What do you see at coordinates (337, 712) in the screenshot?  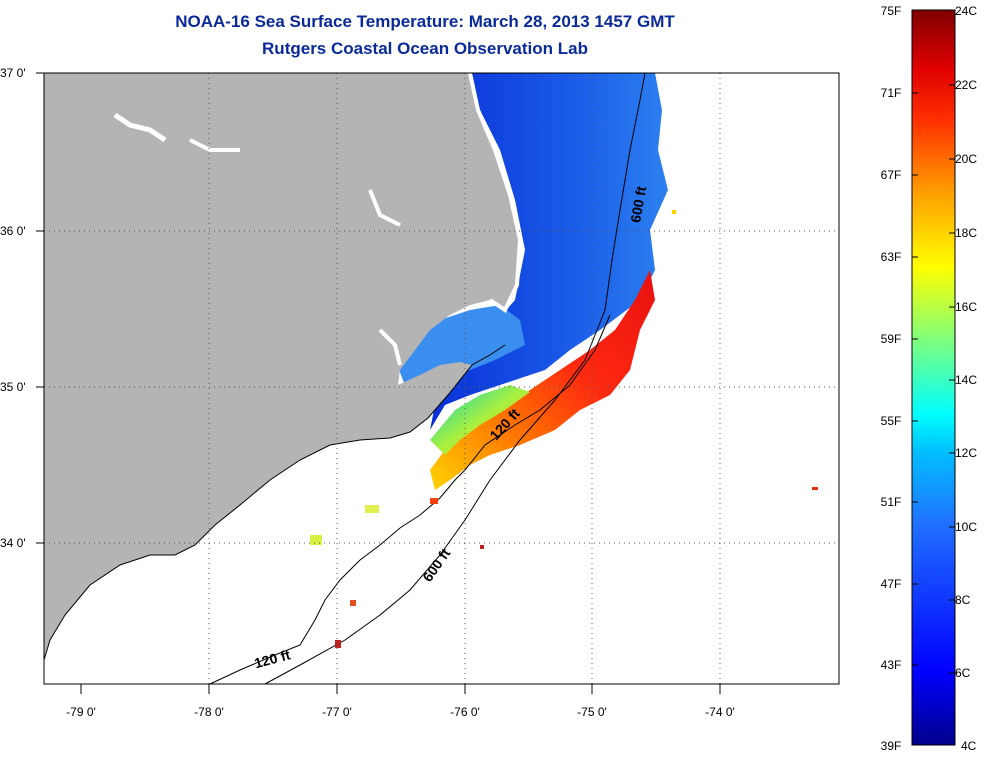 I see `lon-label-77: -77 0'` at bounding box center [337, 712].